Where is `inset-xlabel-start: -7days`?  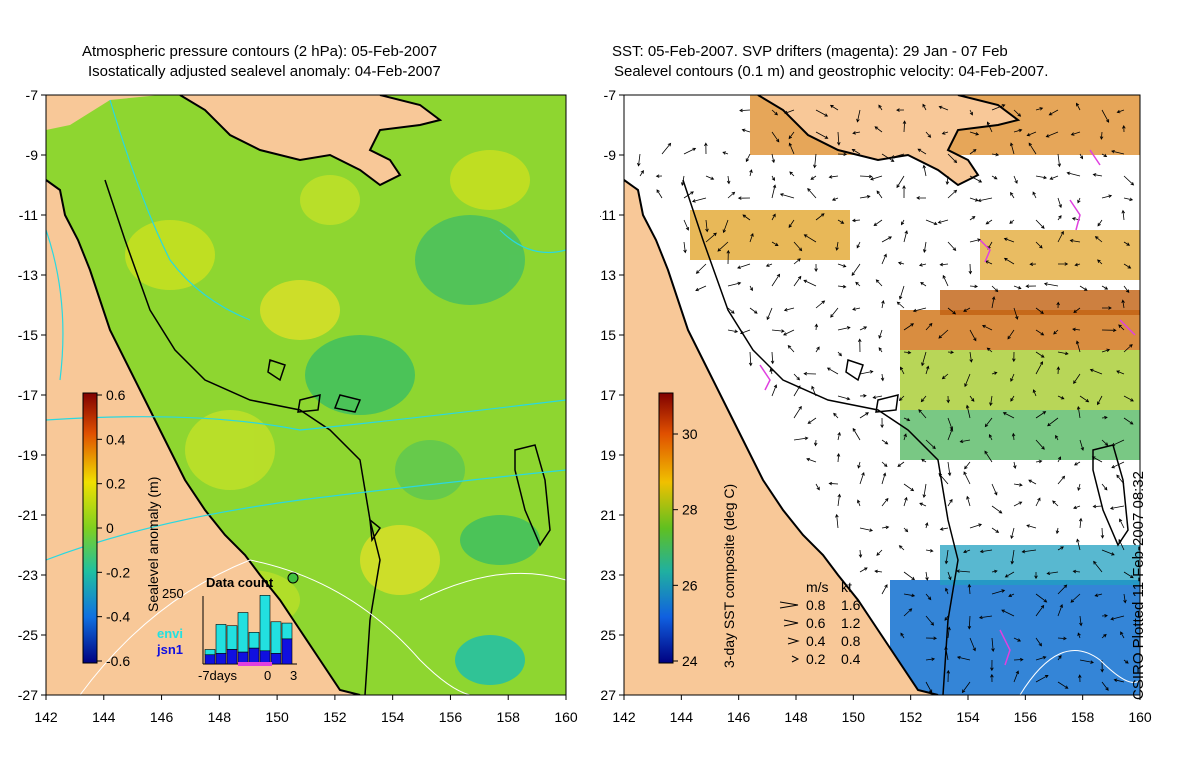 inset-xlabel-start: -7days is located at coordinates (218, 675).